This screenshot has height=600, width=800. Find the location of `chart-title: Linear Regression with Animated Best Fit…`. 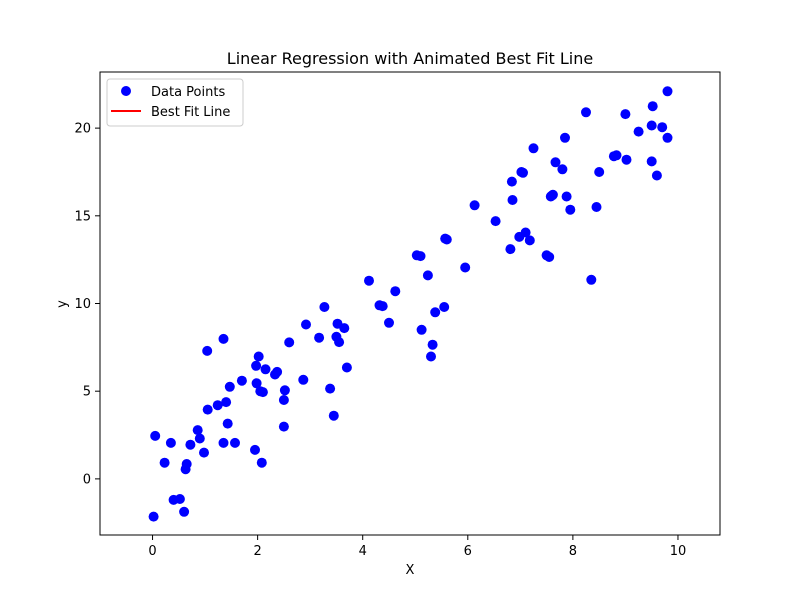

chart-title: Linear Regression with Animated Best Fit… is located at coordinates (410, 58).